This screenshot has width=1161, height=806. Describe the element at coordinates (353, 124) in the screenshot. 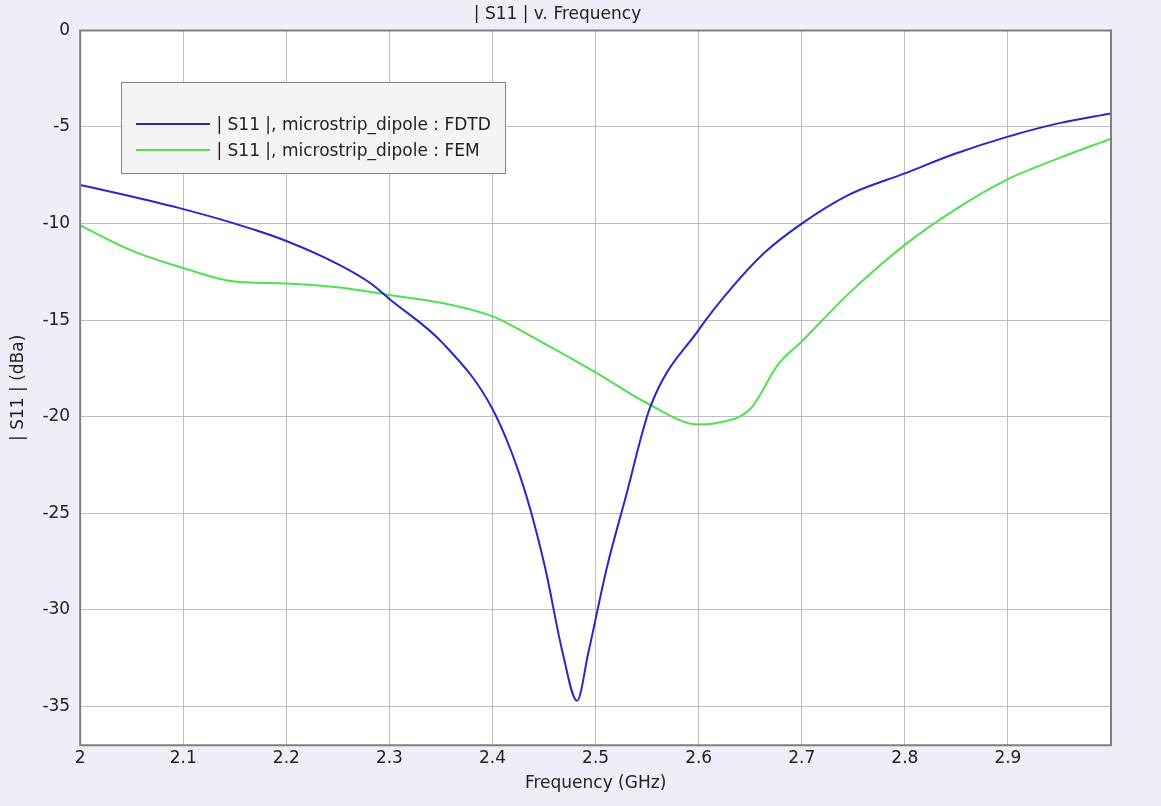

I see `legend-label: | S11 |, microstrip_dipole : FDTD` at that location.